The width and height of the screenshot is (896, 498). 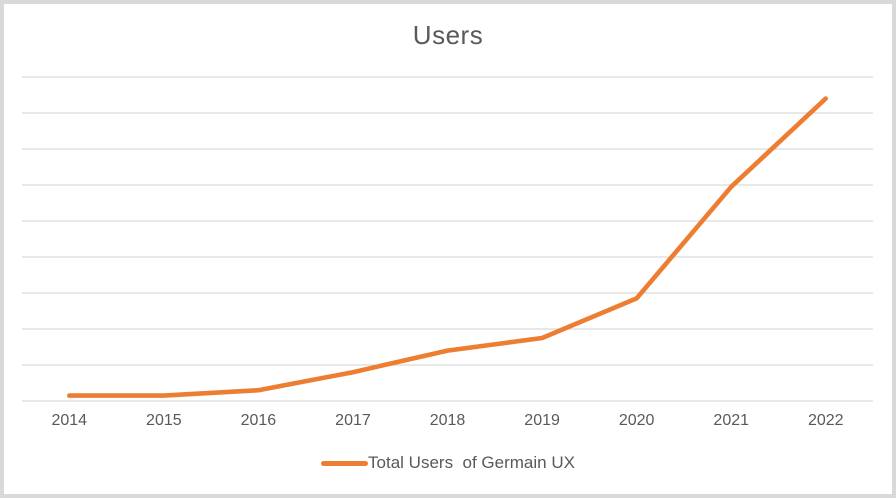 What do you see at coordinates (353, 420) in the screenshot?
I see `x-axis-label-2017: 2017` at bounding box center [353, 420].